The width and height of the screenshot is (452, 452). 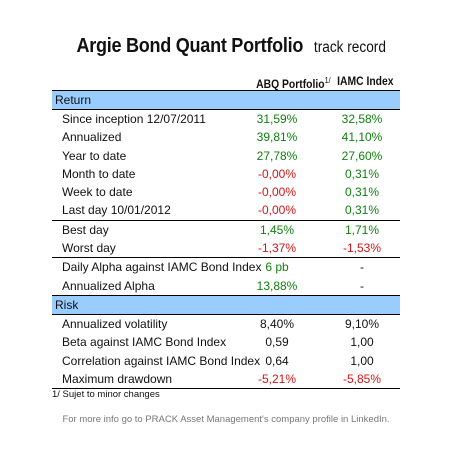 What do you see at coordinates (362, 155) in the screenshot?
I see `index-value: 27,60%` at bounding box center [362, 155].